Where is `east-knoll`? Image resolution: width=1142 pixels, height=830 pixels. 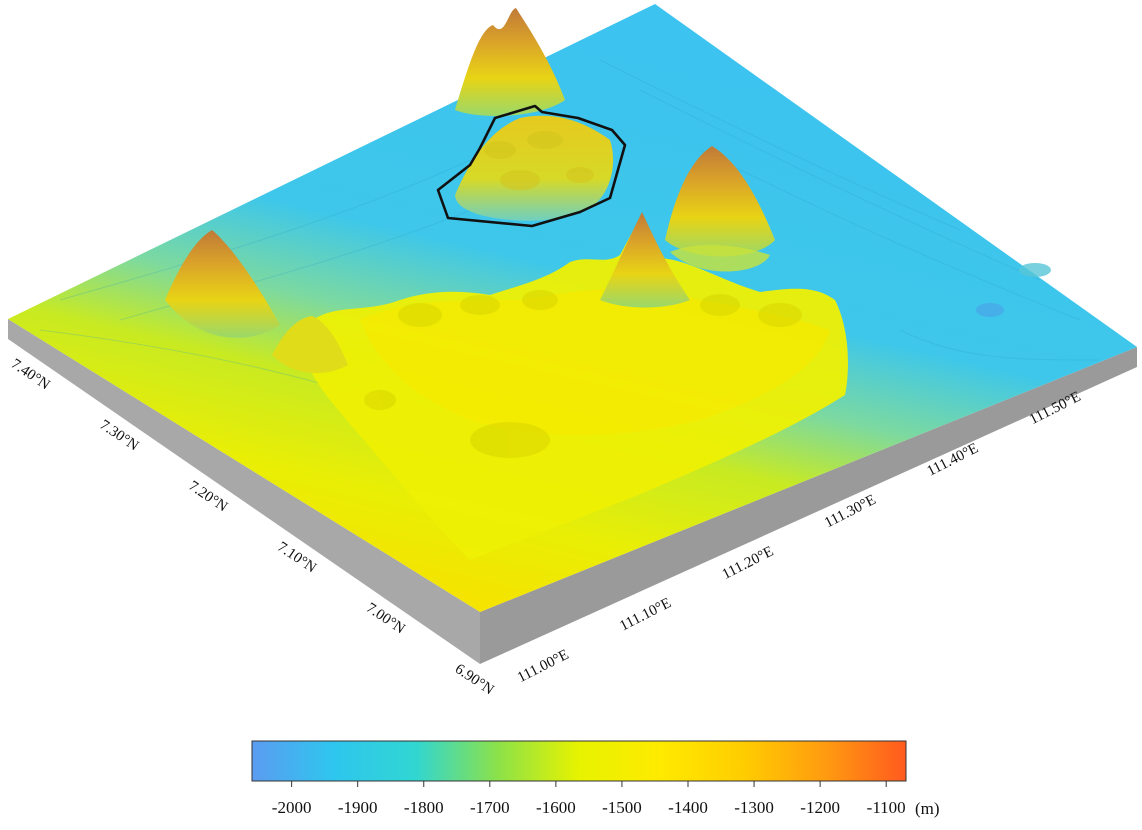 east-knoll is located at coordinates (1035, 270).